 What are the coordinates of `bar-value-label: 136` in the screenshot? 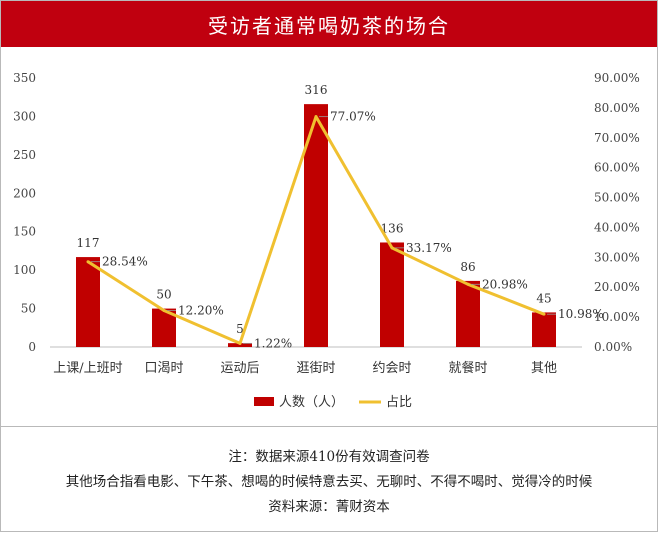 It's located at (392, 228).